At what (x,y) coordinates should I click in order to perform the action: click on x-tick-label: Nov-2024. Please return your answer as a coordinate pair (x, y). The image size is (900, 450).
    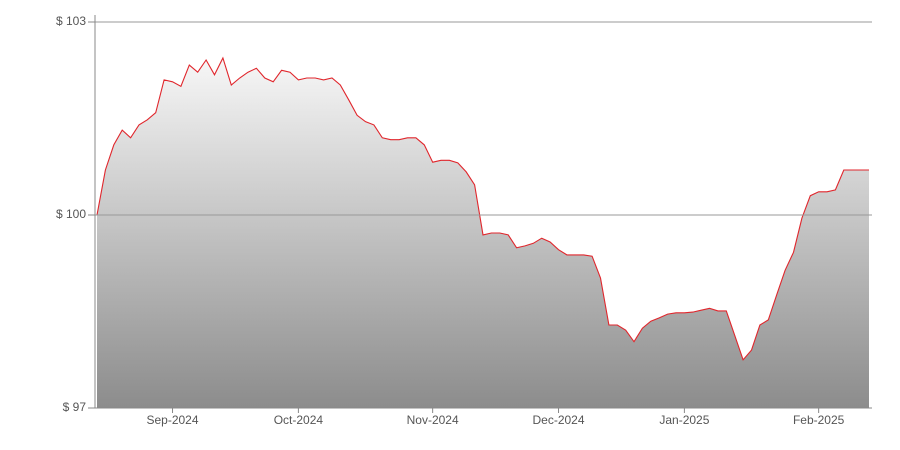
    Looking at the image, I should click on (433, 420).